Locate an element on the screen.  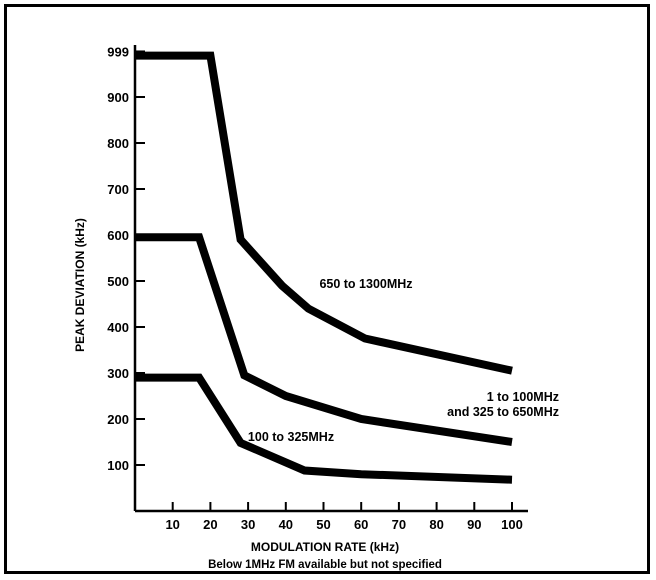
series-label-3: 100 to 325MHz is located at coordinates (291, 437).